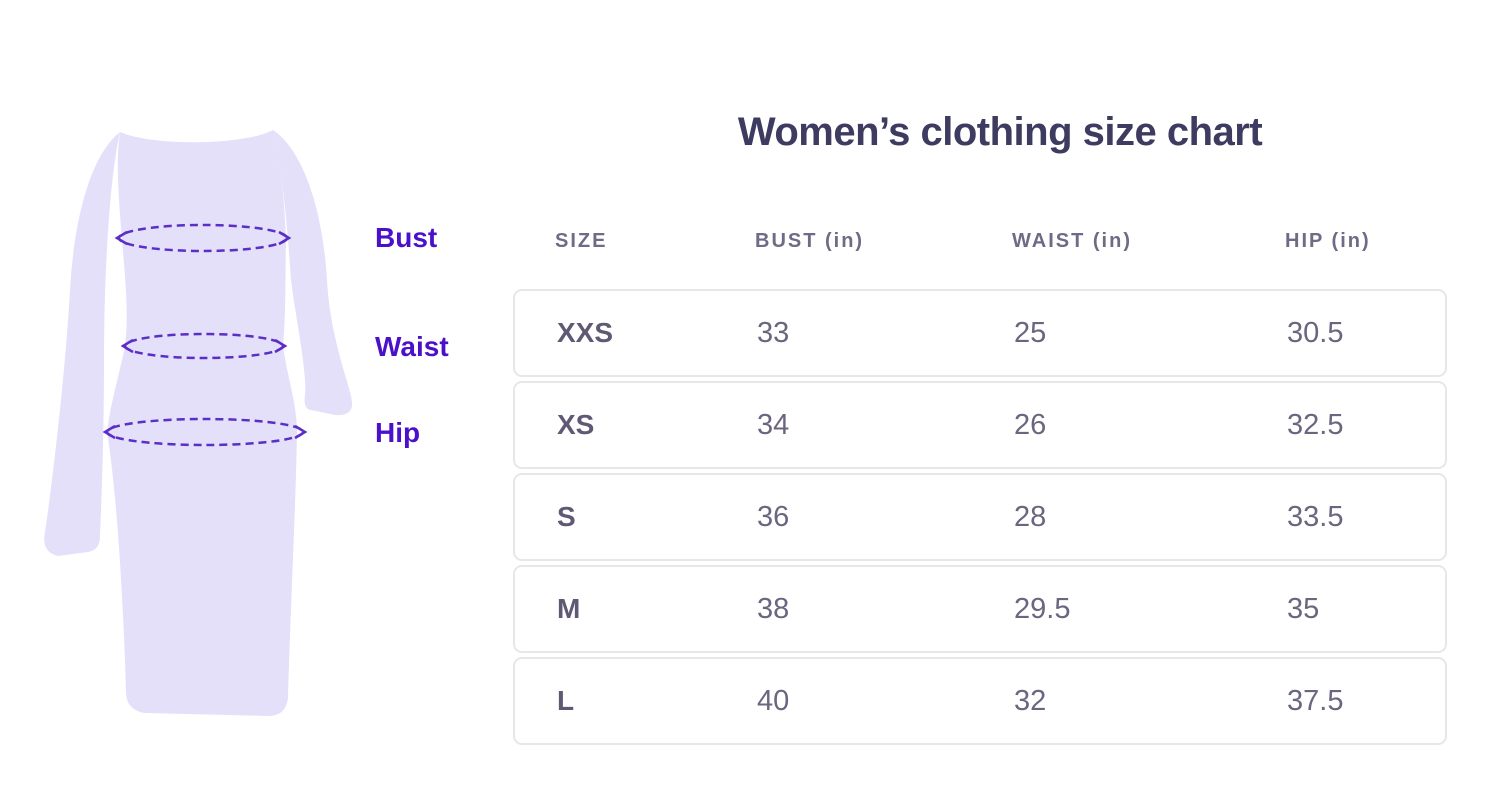 The width and height of the screenshot is (1500, 800). Describe the element at coordinates (1315, 424) in the screenshot. I see `hip-cell: 32.5` at that location.